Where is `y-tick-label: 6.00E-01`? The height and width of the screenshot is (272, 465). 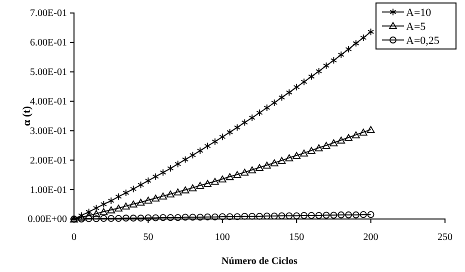
y-tick-label: 6.00E-01 is located at coordinates (48, 43).